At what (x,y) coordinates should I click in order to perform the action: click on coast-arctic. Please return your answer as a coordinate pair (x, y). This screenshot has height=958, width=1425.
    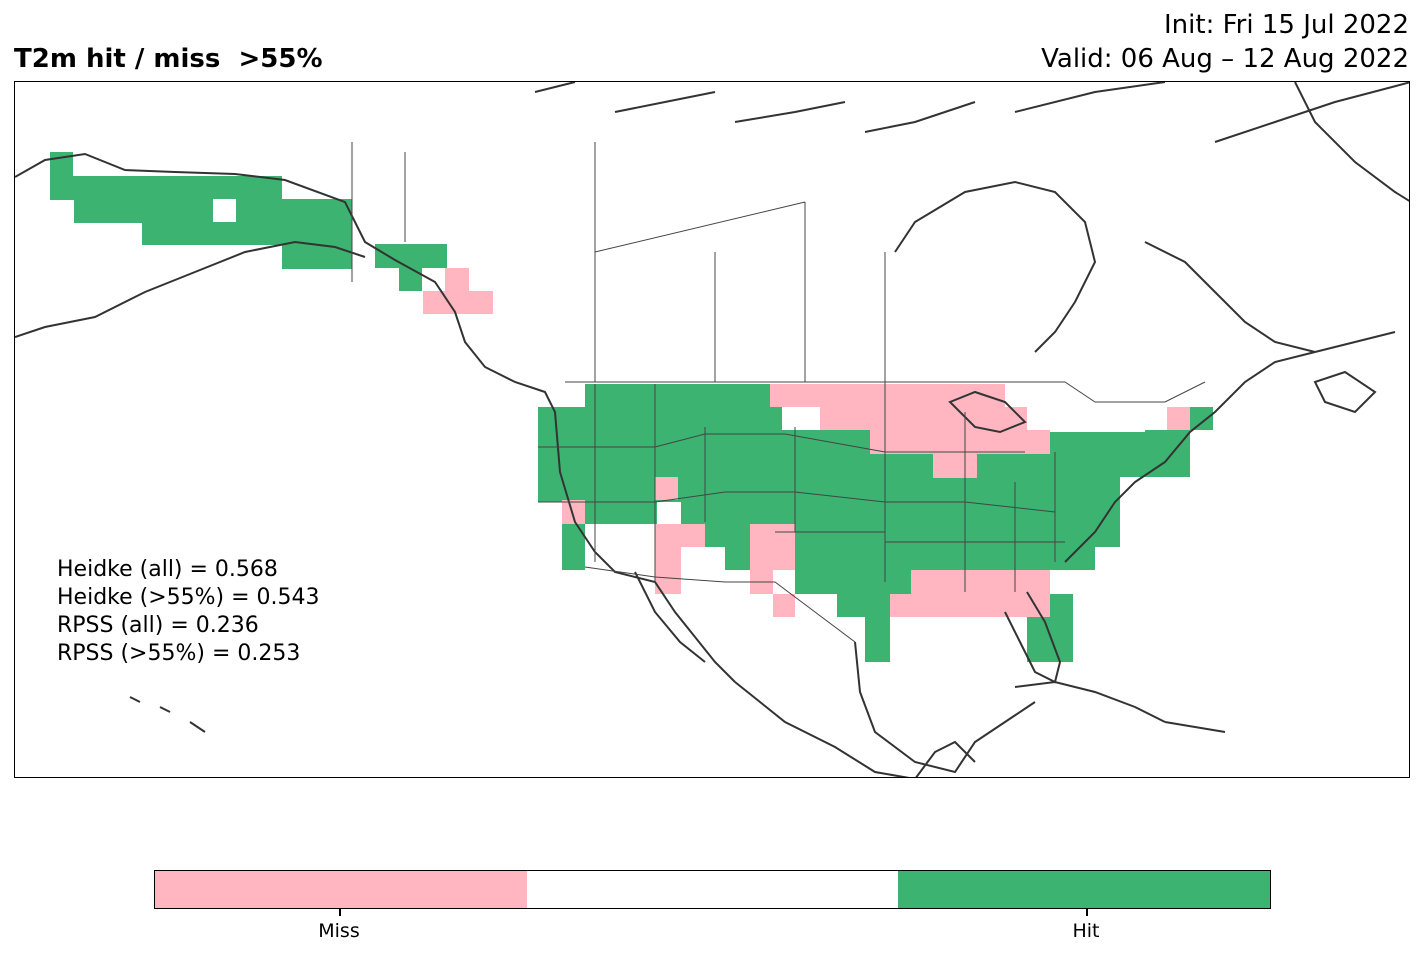
    Looking at the image, I should click on (971, 112).